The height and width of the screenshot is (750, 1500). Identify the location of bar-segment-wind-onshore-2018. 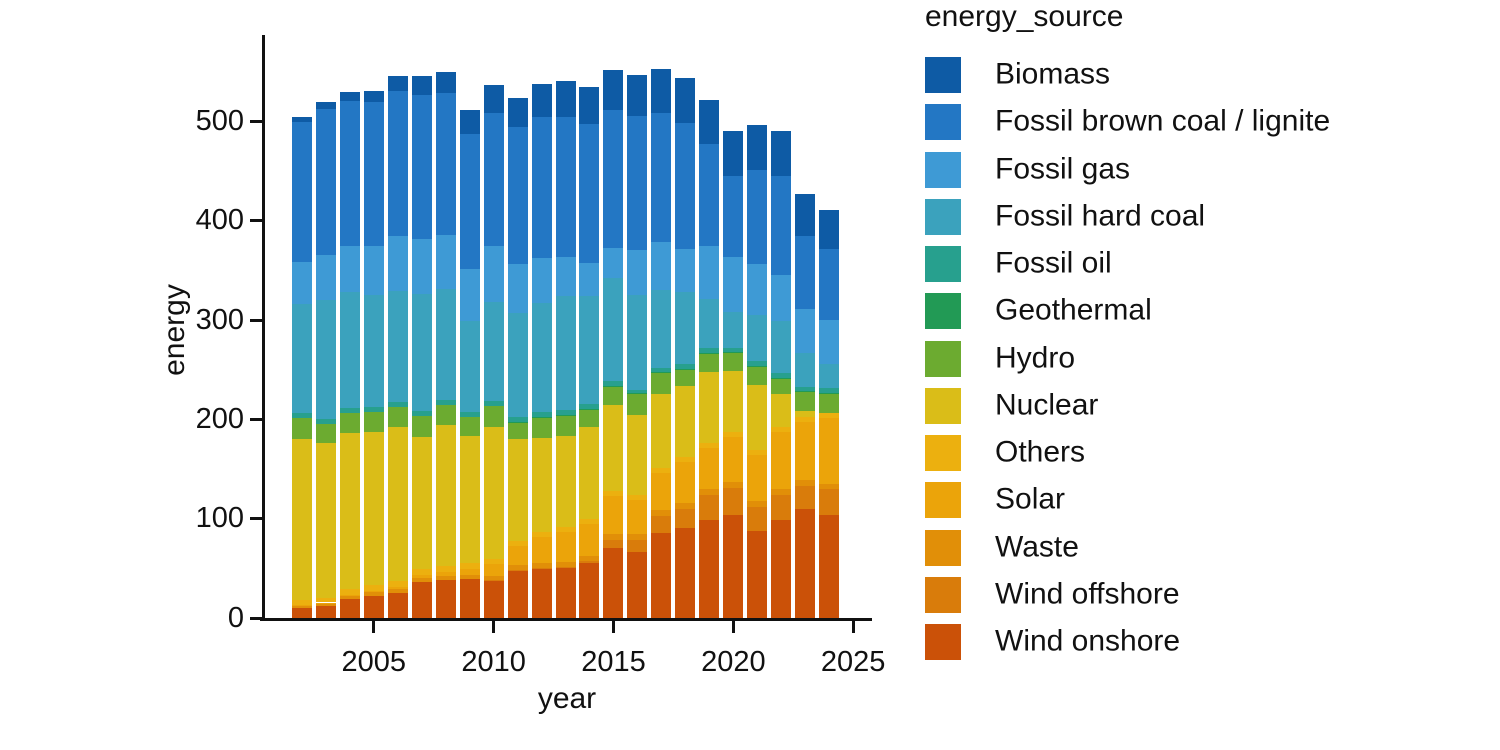
(685, 573).